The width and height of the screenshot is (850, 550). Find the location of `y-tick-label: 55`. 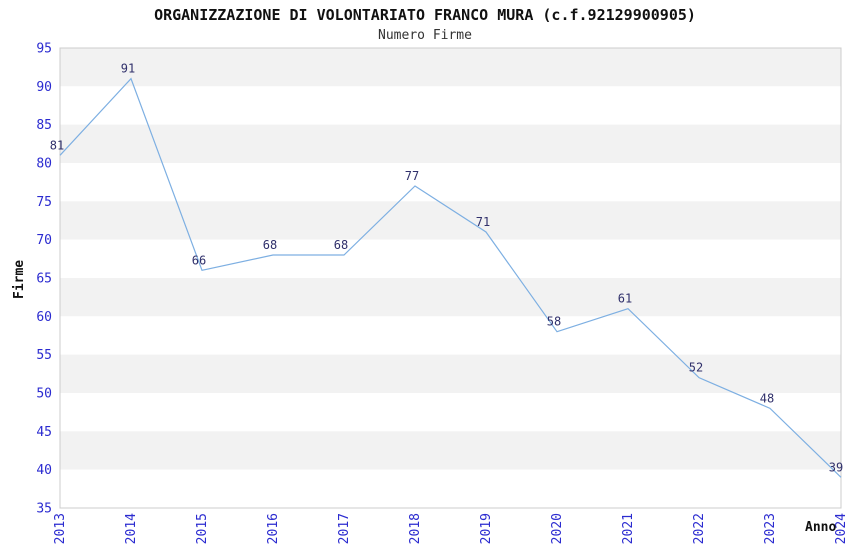

y-tick-label: 55 is located at coordinates (44, 355).